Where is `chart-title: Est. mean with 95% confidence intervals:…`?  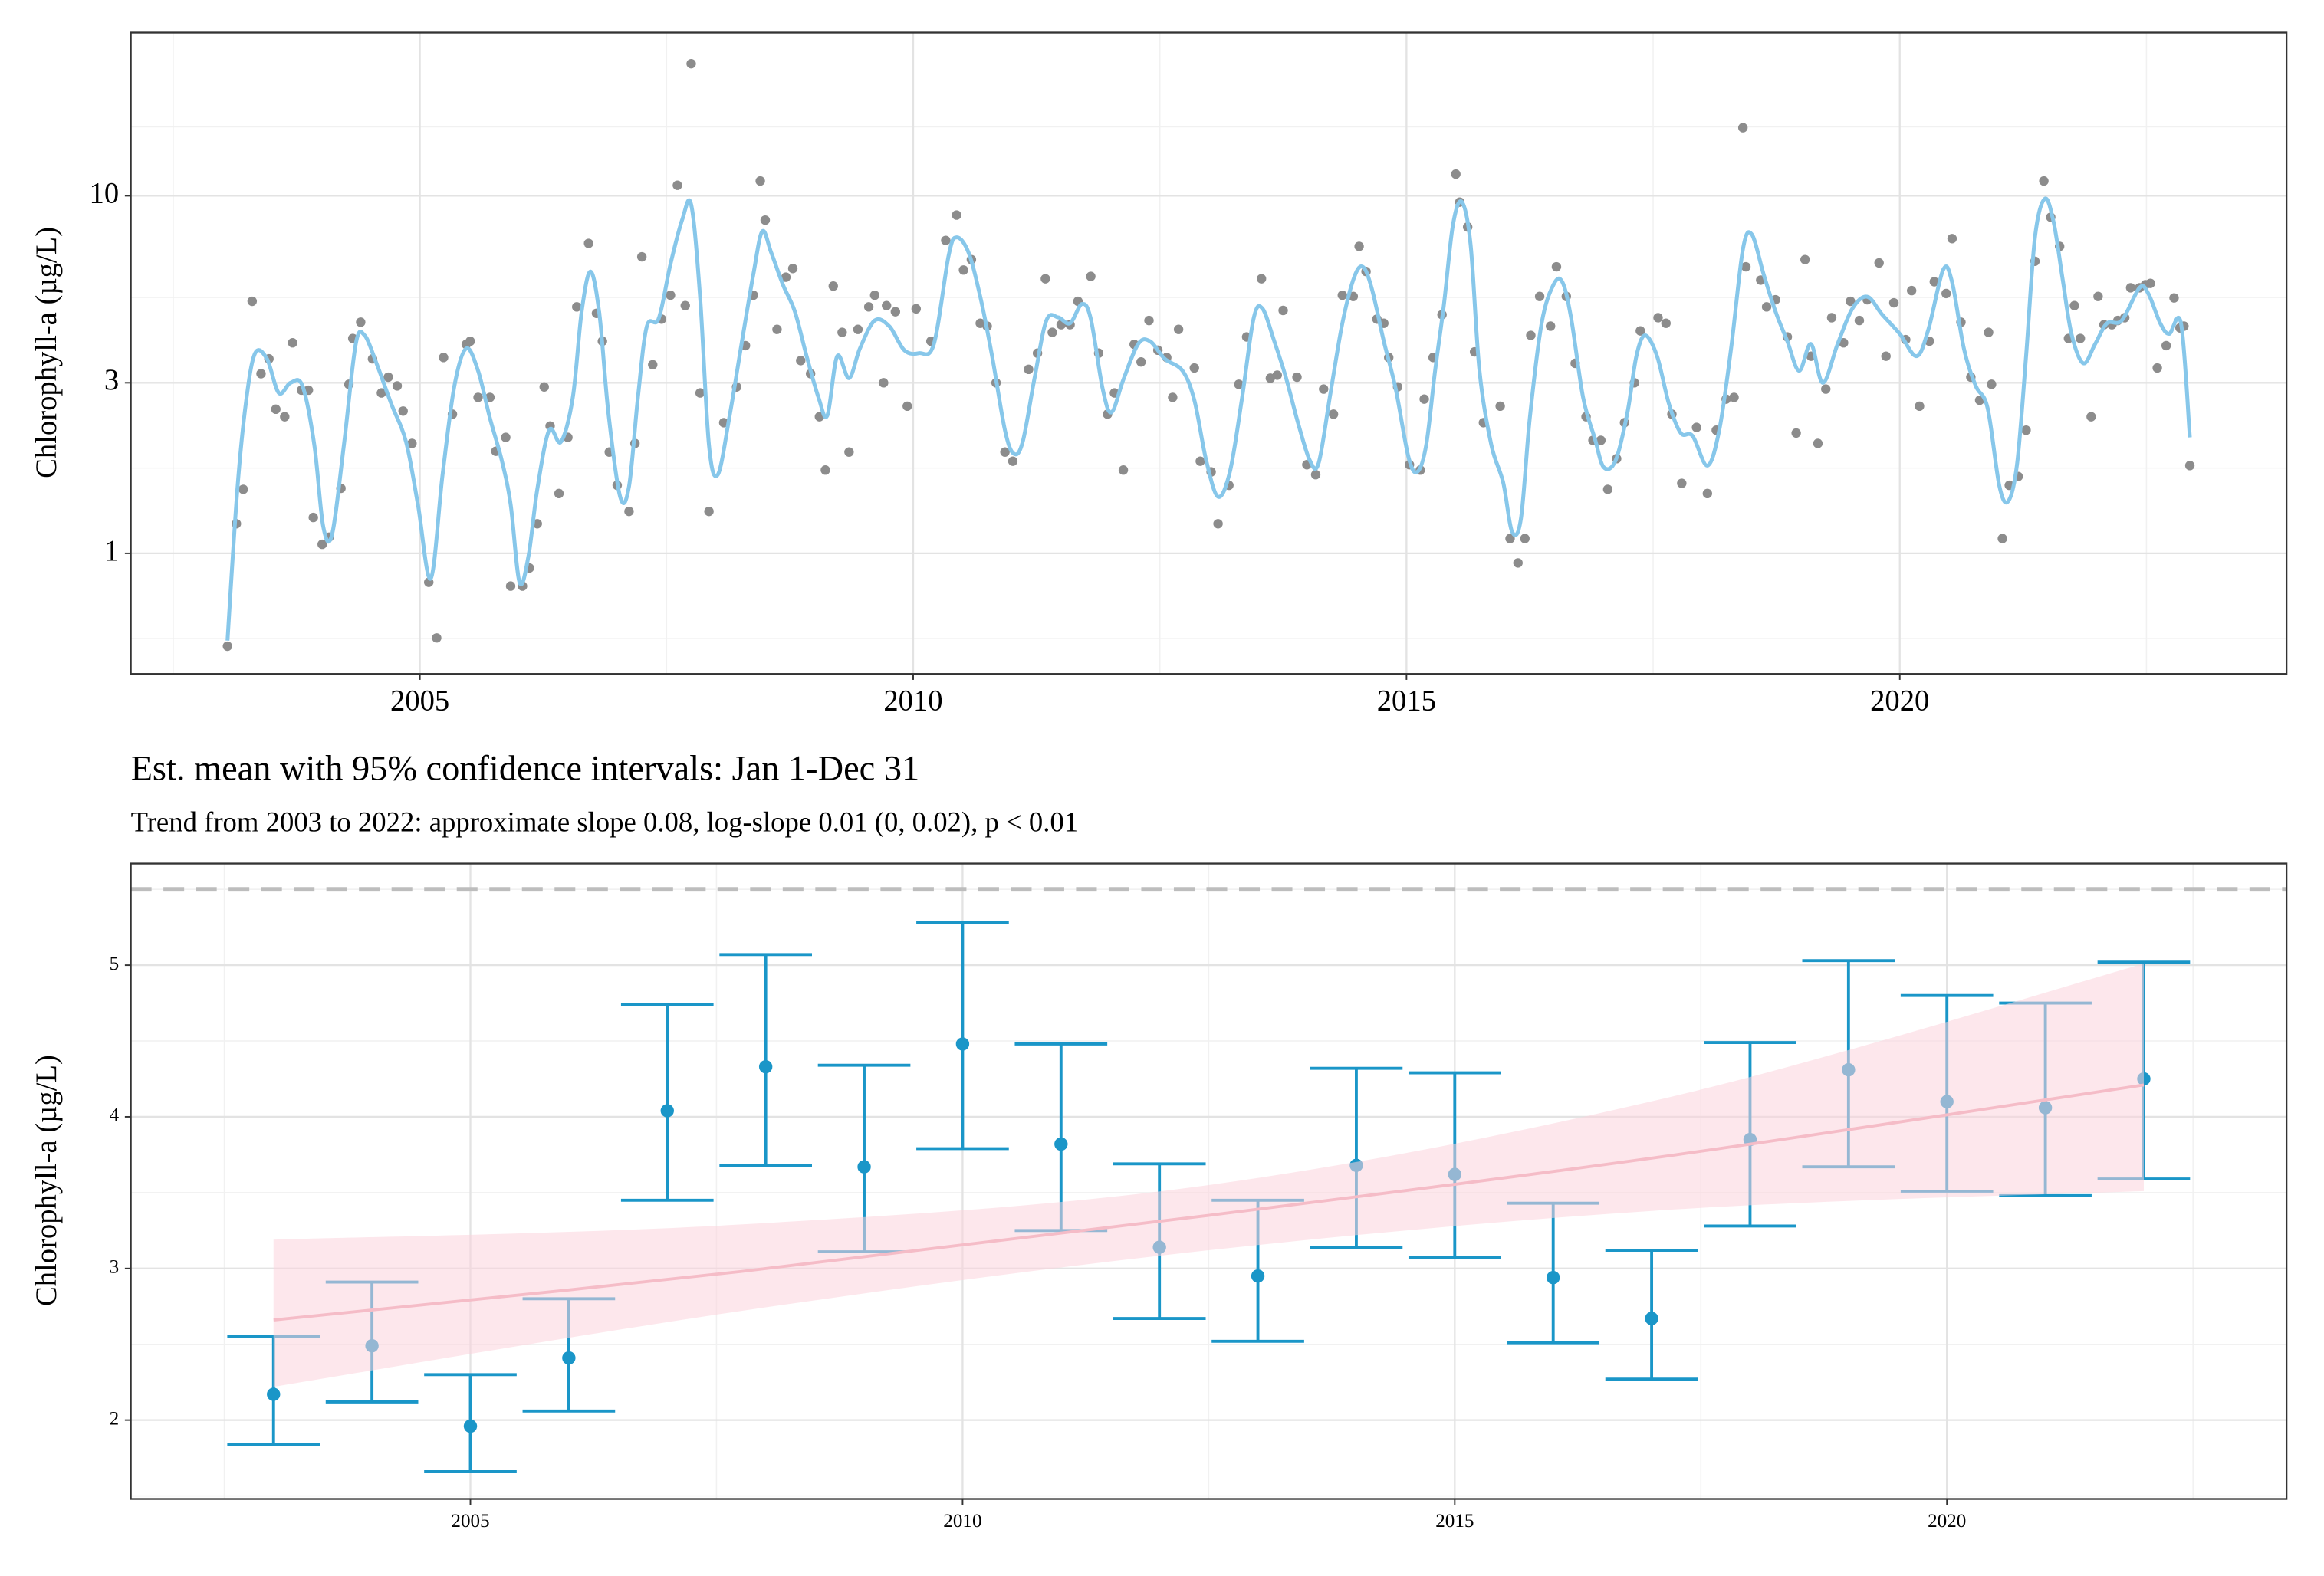
chart-title: Est. mean with 95% confidence intervals:… is located at coordinates (525, 768).